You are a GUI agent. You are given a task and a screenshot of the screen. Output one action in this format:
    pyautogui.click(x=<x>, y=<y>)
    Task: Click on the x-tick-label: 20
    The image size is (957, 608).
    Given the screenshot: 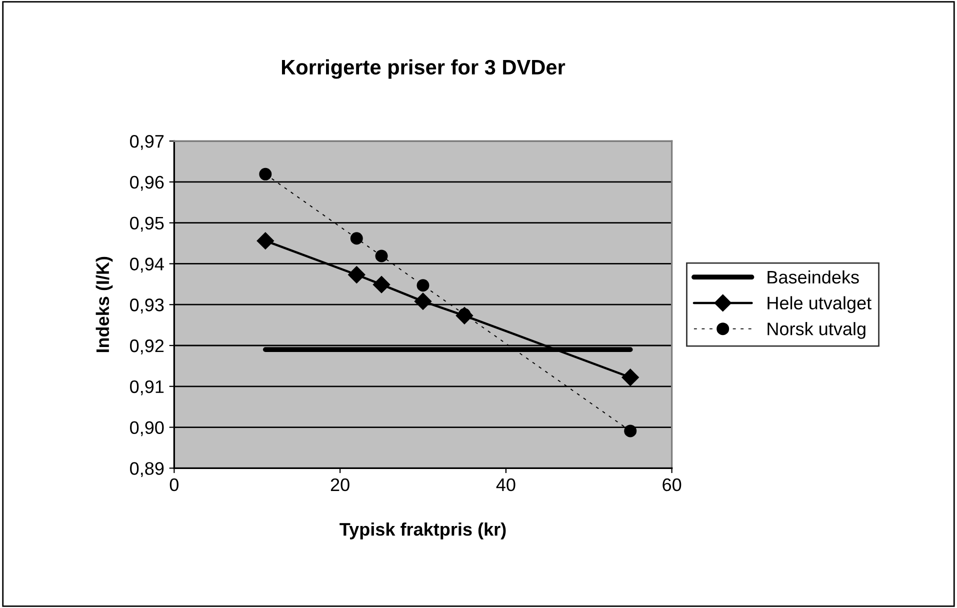 What is the action you would take?
    pyautogui.click(x=340, y=485)
    